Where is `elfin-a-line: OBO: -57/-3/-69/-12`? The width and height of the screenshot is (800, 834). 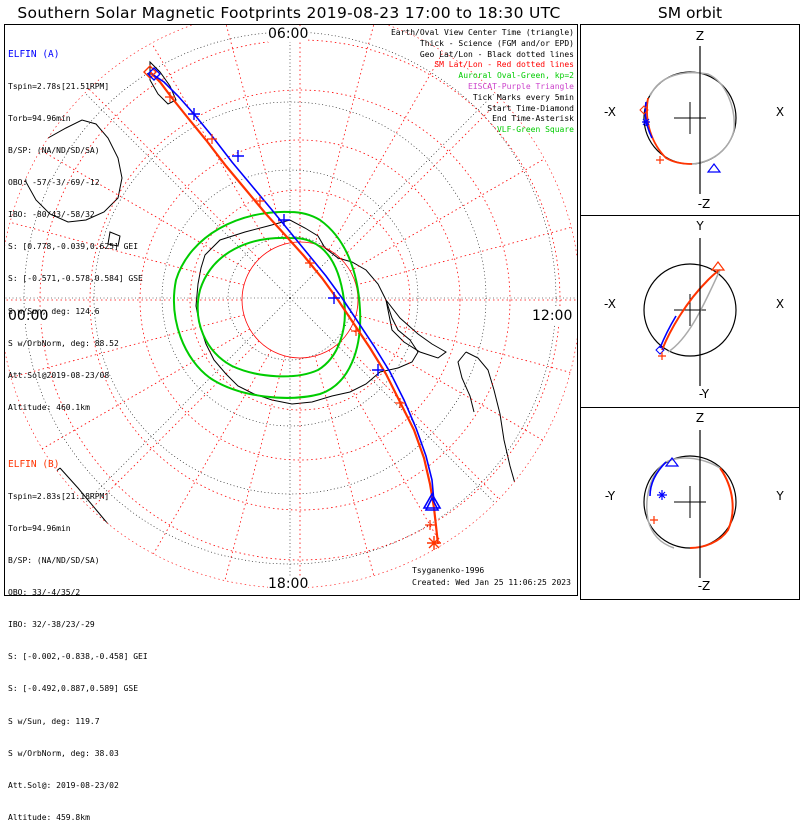 elfin-a-line: OBO: -57/-3/-69/-12 is located at coordinates (54, 183).